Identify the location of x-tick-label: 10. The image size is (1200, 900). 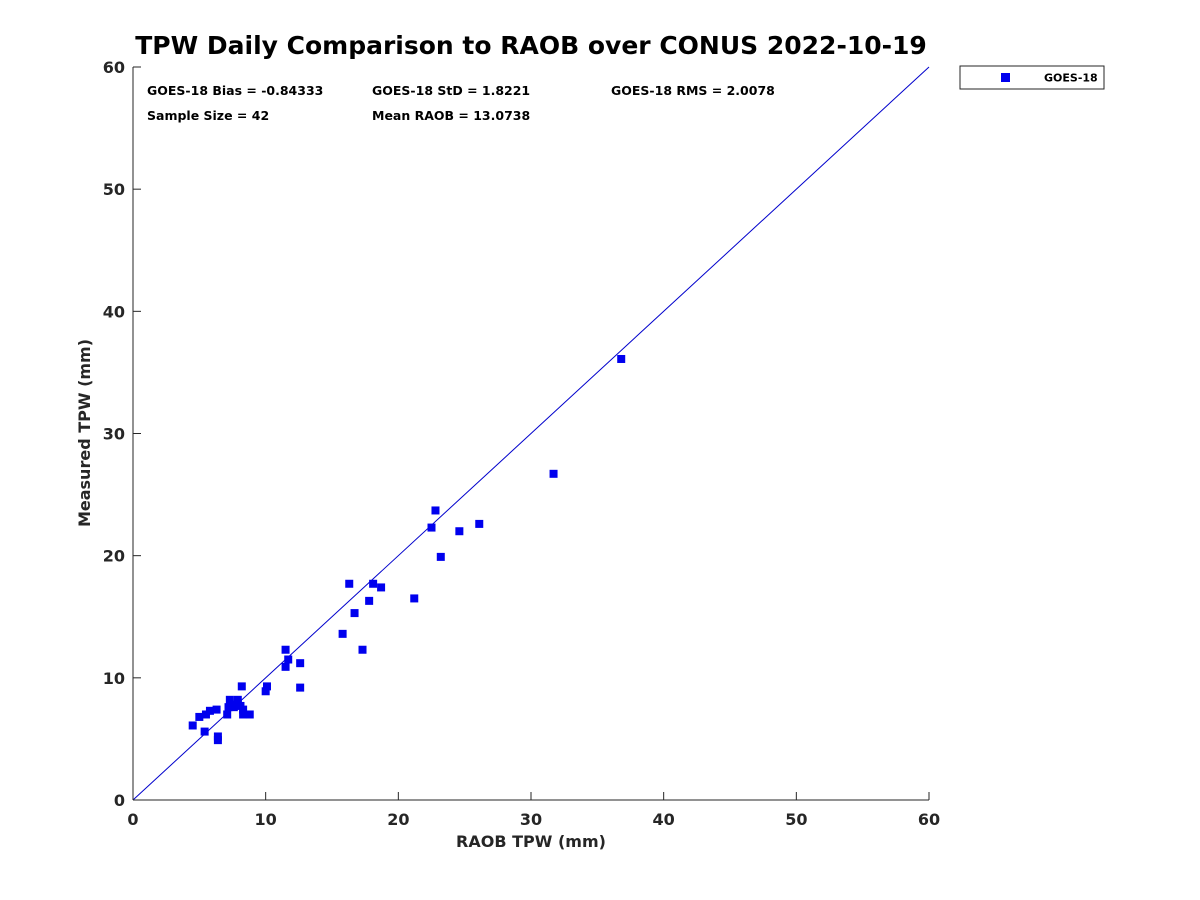
(266, 819).